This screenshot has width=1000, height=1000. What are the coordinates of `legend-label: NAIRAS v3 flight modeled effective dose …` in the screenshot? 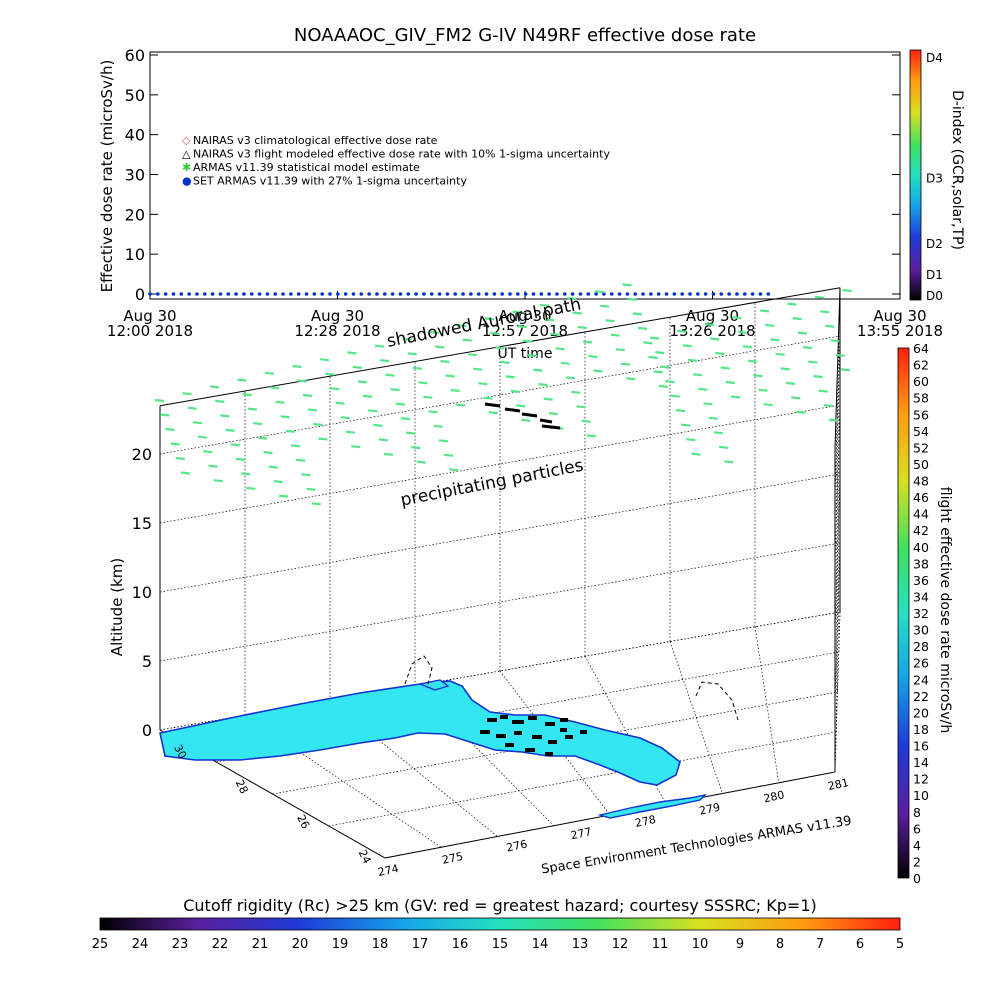 It's located at (401, 154).